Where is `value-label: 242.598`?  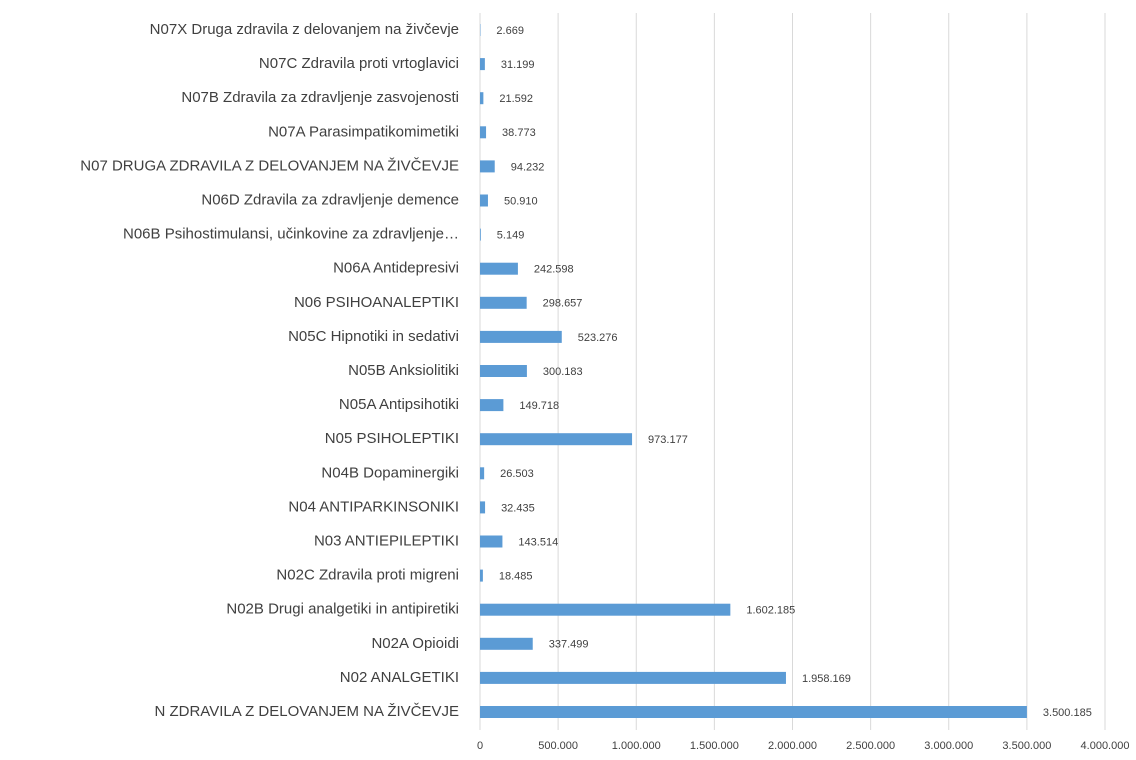
value-label: 242.598 is located at coordinates (554, 270).